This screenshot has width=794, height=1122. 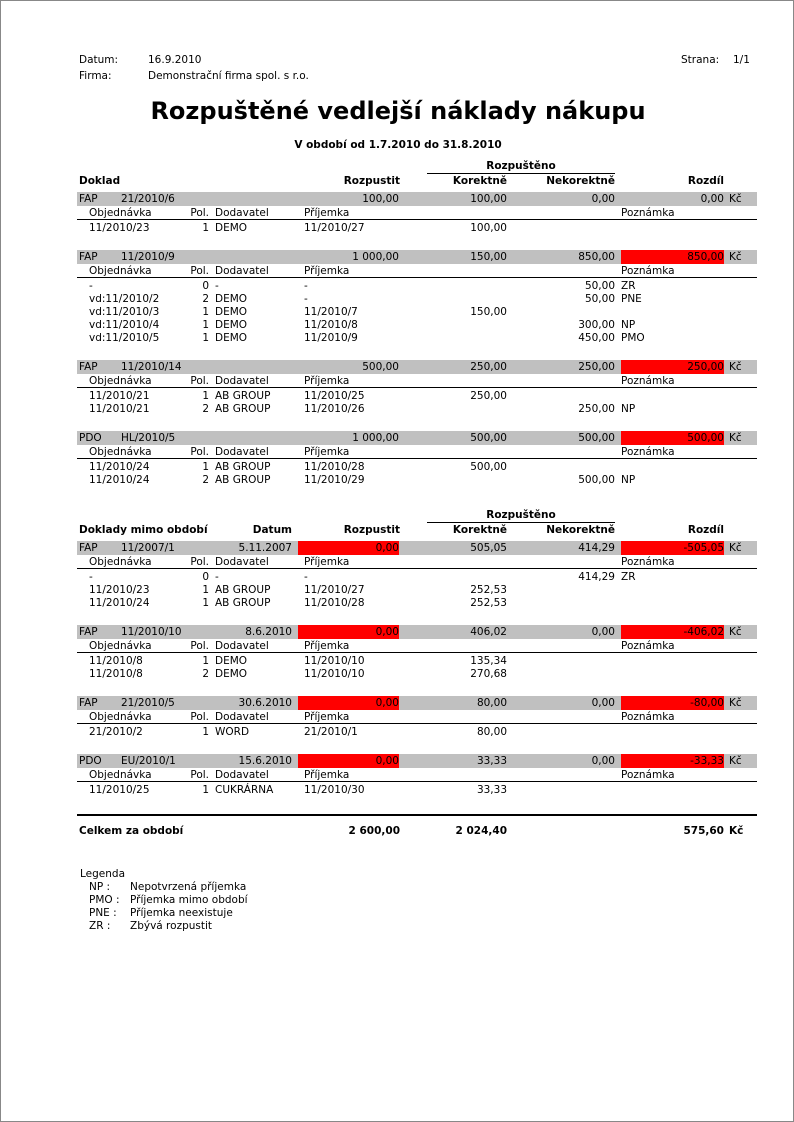 I want to click on dodavatel: WORD, so click(x=232, y=732).